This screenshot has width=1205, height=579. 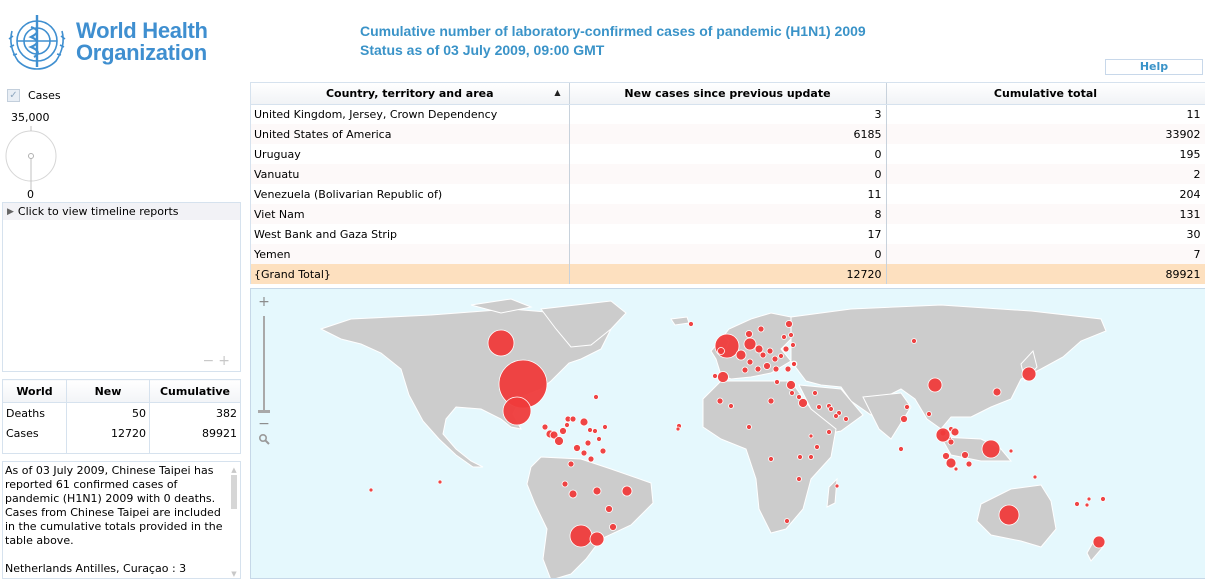 What do you see at coordinates (226, 361) in the screenshot?
I see `timeline-zoom-in-button: +` at bounding box center [226, 361].